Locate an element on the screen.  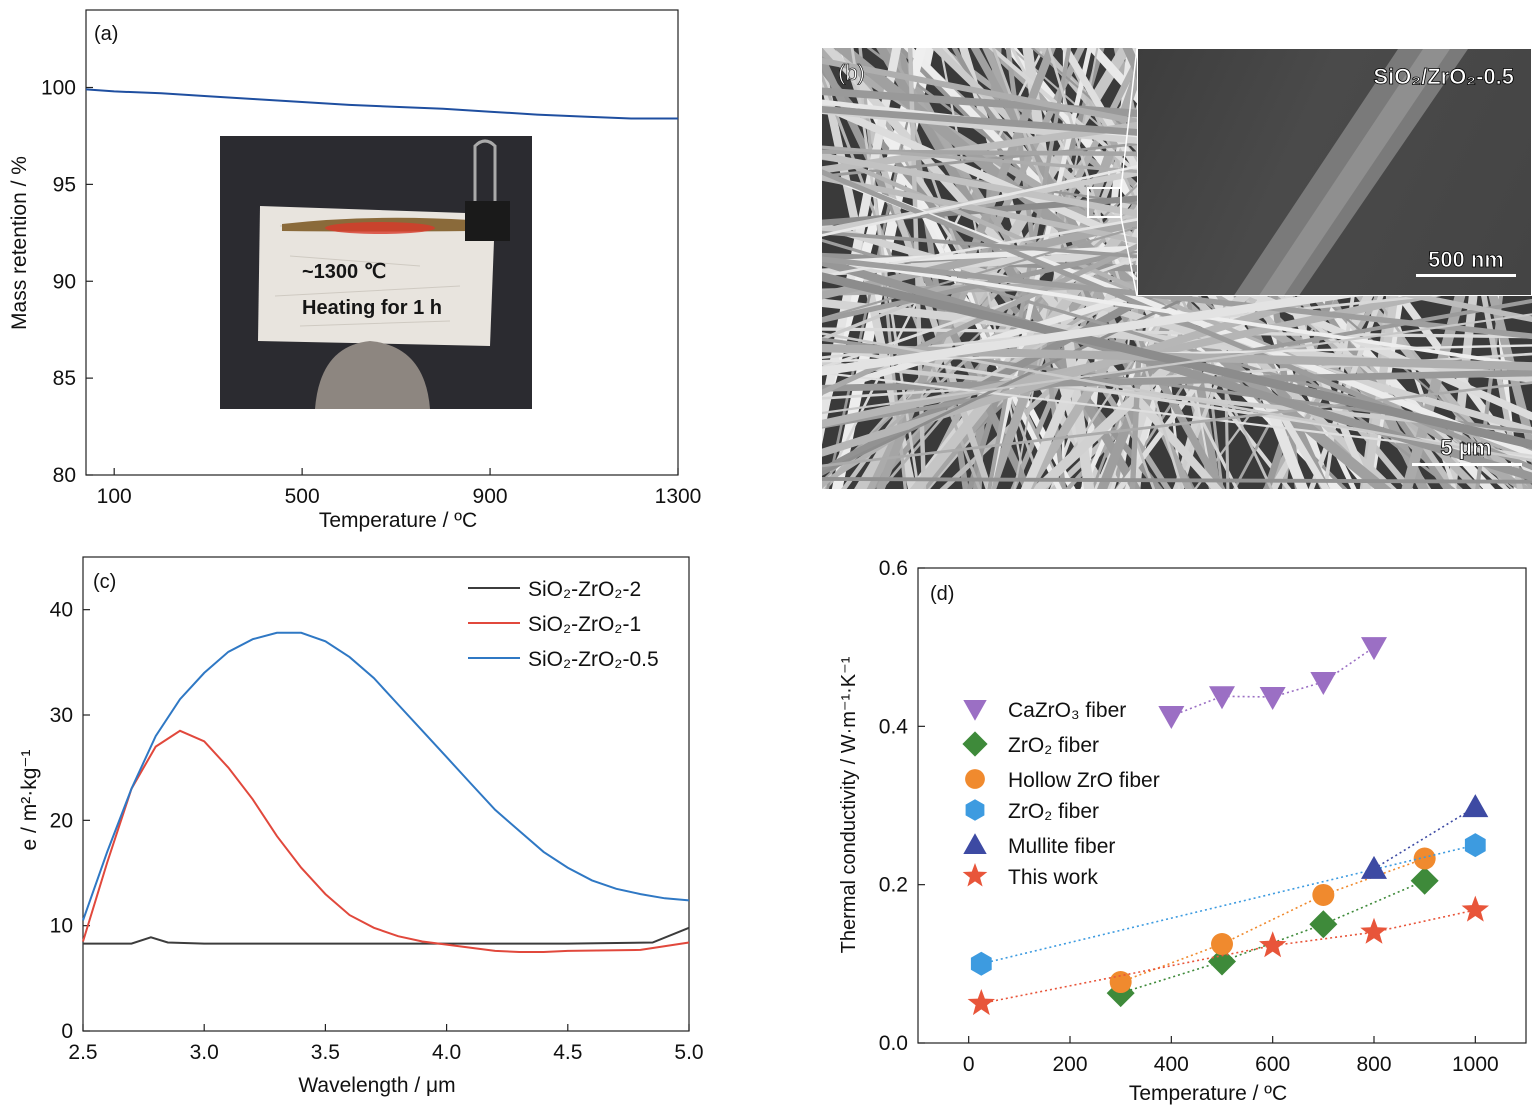
legend-label: CaZrO₃ fiber is located at coordinates (1067, 710).